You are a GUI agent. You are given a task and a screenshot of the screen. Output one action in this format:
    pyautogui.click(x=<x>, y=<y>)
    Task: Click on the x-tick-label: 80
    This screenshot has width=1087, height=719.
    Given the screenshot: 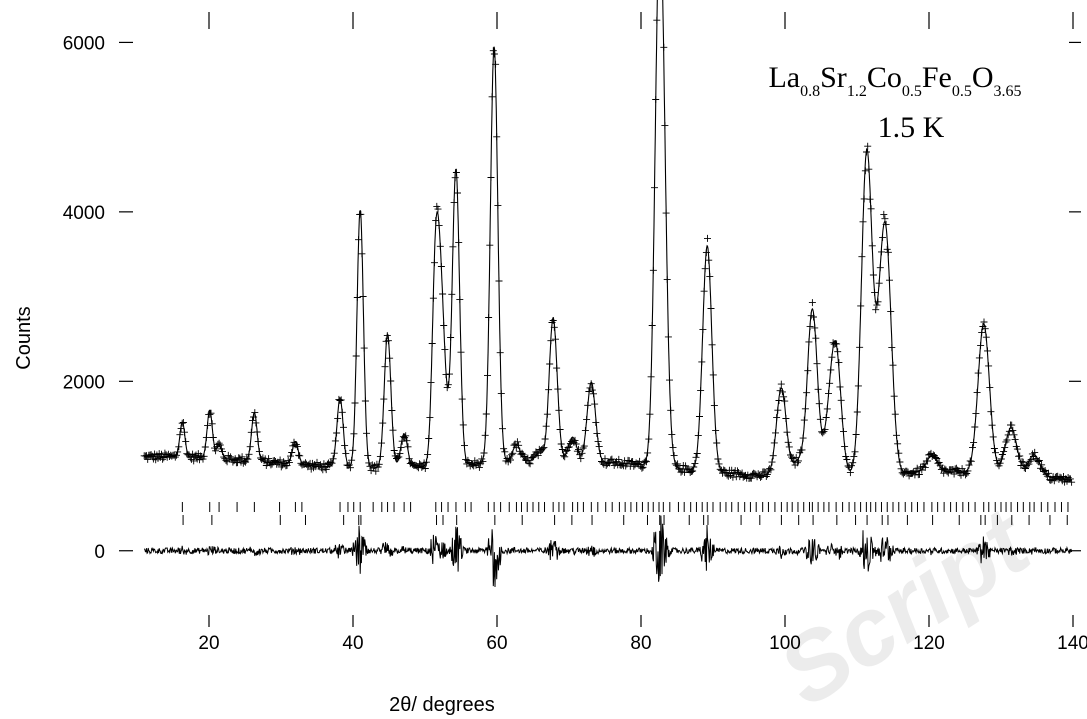 What is the action you would take?
    pyautogui.click(x=640, y=643)
    